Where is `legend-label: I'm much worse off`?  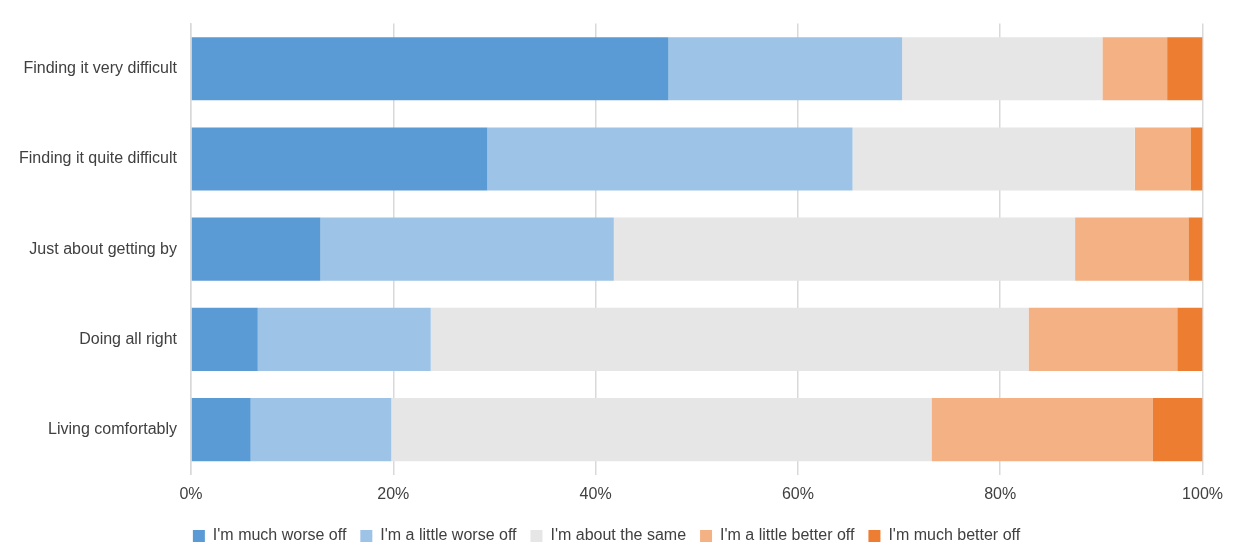
legend-label: I'm much worse off is located at coordinates (279, 535).